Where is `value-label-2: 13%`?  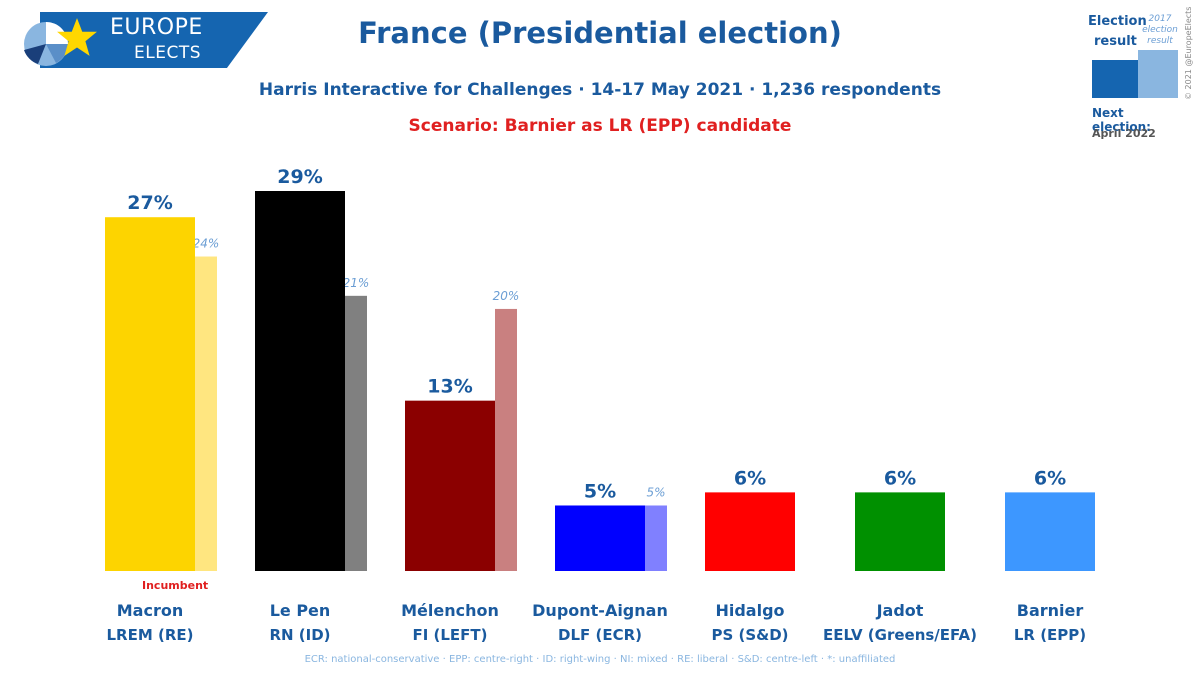 value-label-2: 13% is located at coordinates (449, 387).